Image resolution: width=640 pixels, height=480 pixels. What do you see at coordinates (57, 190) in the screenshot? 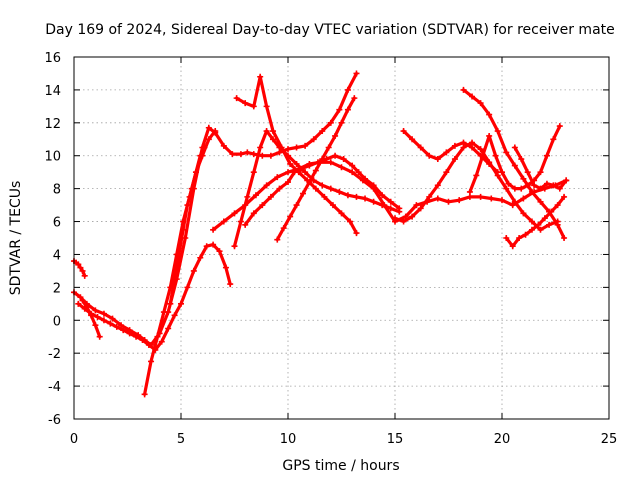
I see `y-tick-label: 8` at bounding box center [57, 190].